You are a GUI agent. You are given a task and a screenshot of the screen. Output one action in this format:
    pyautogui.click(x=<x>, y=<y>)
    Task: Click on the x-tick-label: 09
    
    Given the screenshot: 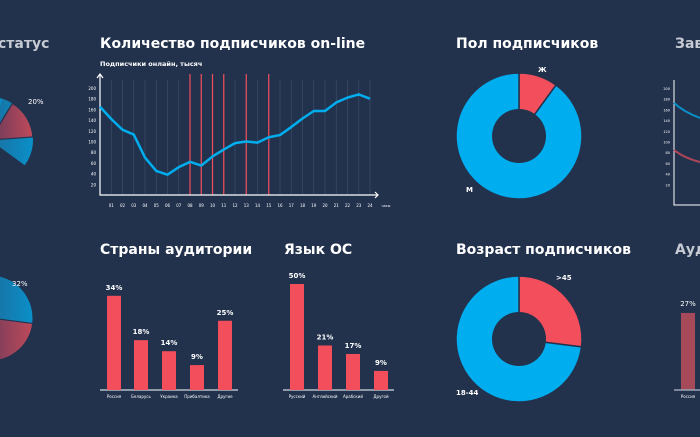 What is the action you would take?
    pyautogui.click(x=202, y=205)
    